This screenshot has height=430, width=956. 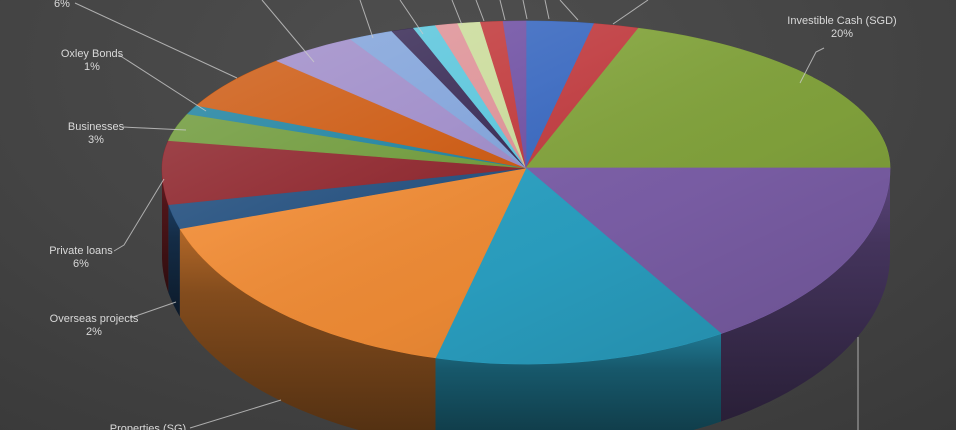 What do you see at coordinates (139, 215) in the screenshot?
I see `leader-line-private-loans` at bounding box center [139, 215].